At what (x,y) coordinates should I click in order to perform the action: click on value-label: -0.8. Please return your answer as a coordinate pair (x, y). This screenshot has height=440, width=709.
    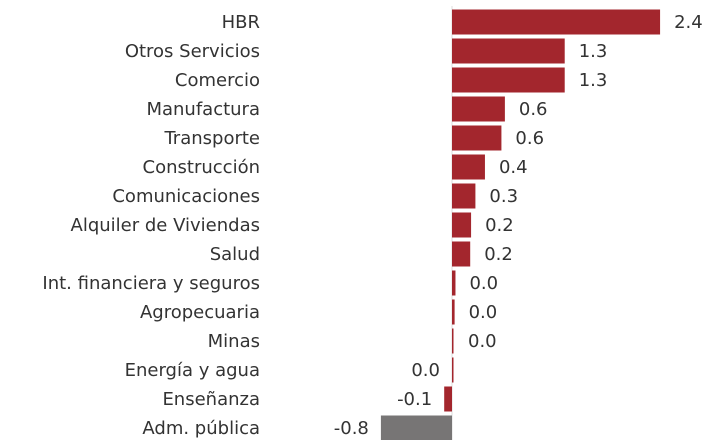
    Looking at the image, I should click on (351, 428).